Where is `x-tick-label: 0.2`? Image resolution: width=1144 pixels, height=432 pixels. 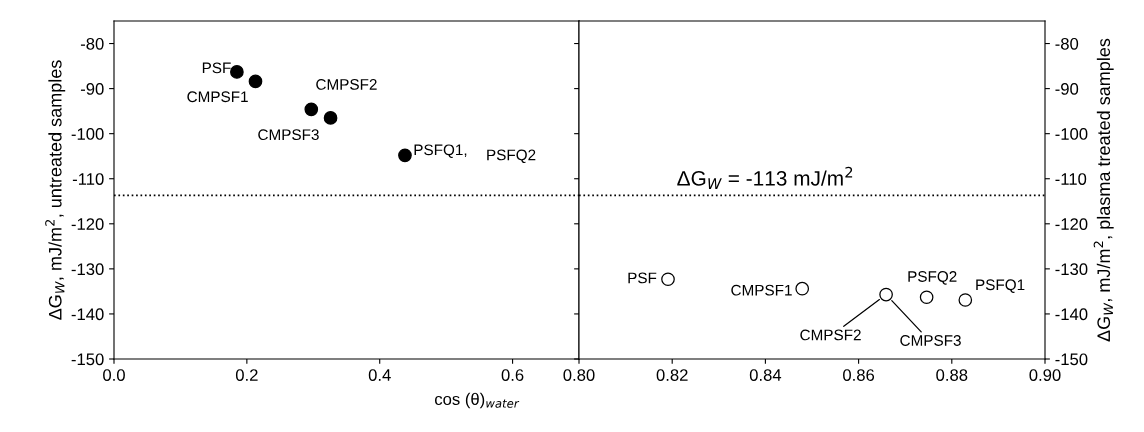
x-tick-label: 0.2 is located at coordinates (246, 375).